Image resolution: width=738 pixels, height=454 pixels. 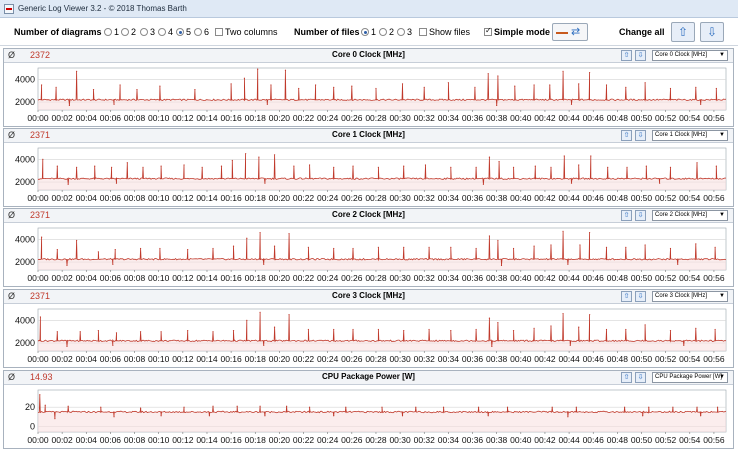 I want to click on x-tick-label: 00:12, so click(x=183, y=118).